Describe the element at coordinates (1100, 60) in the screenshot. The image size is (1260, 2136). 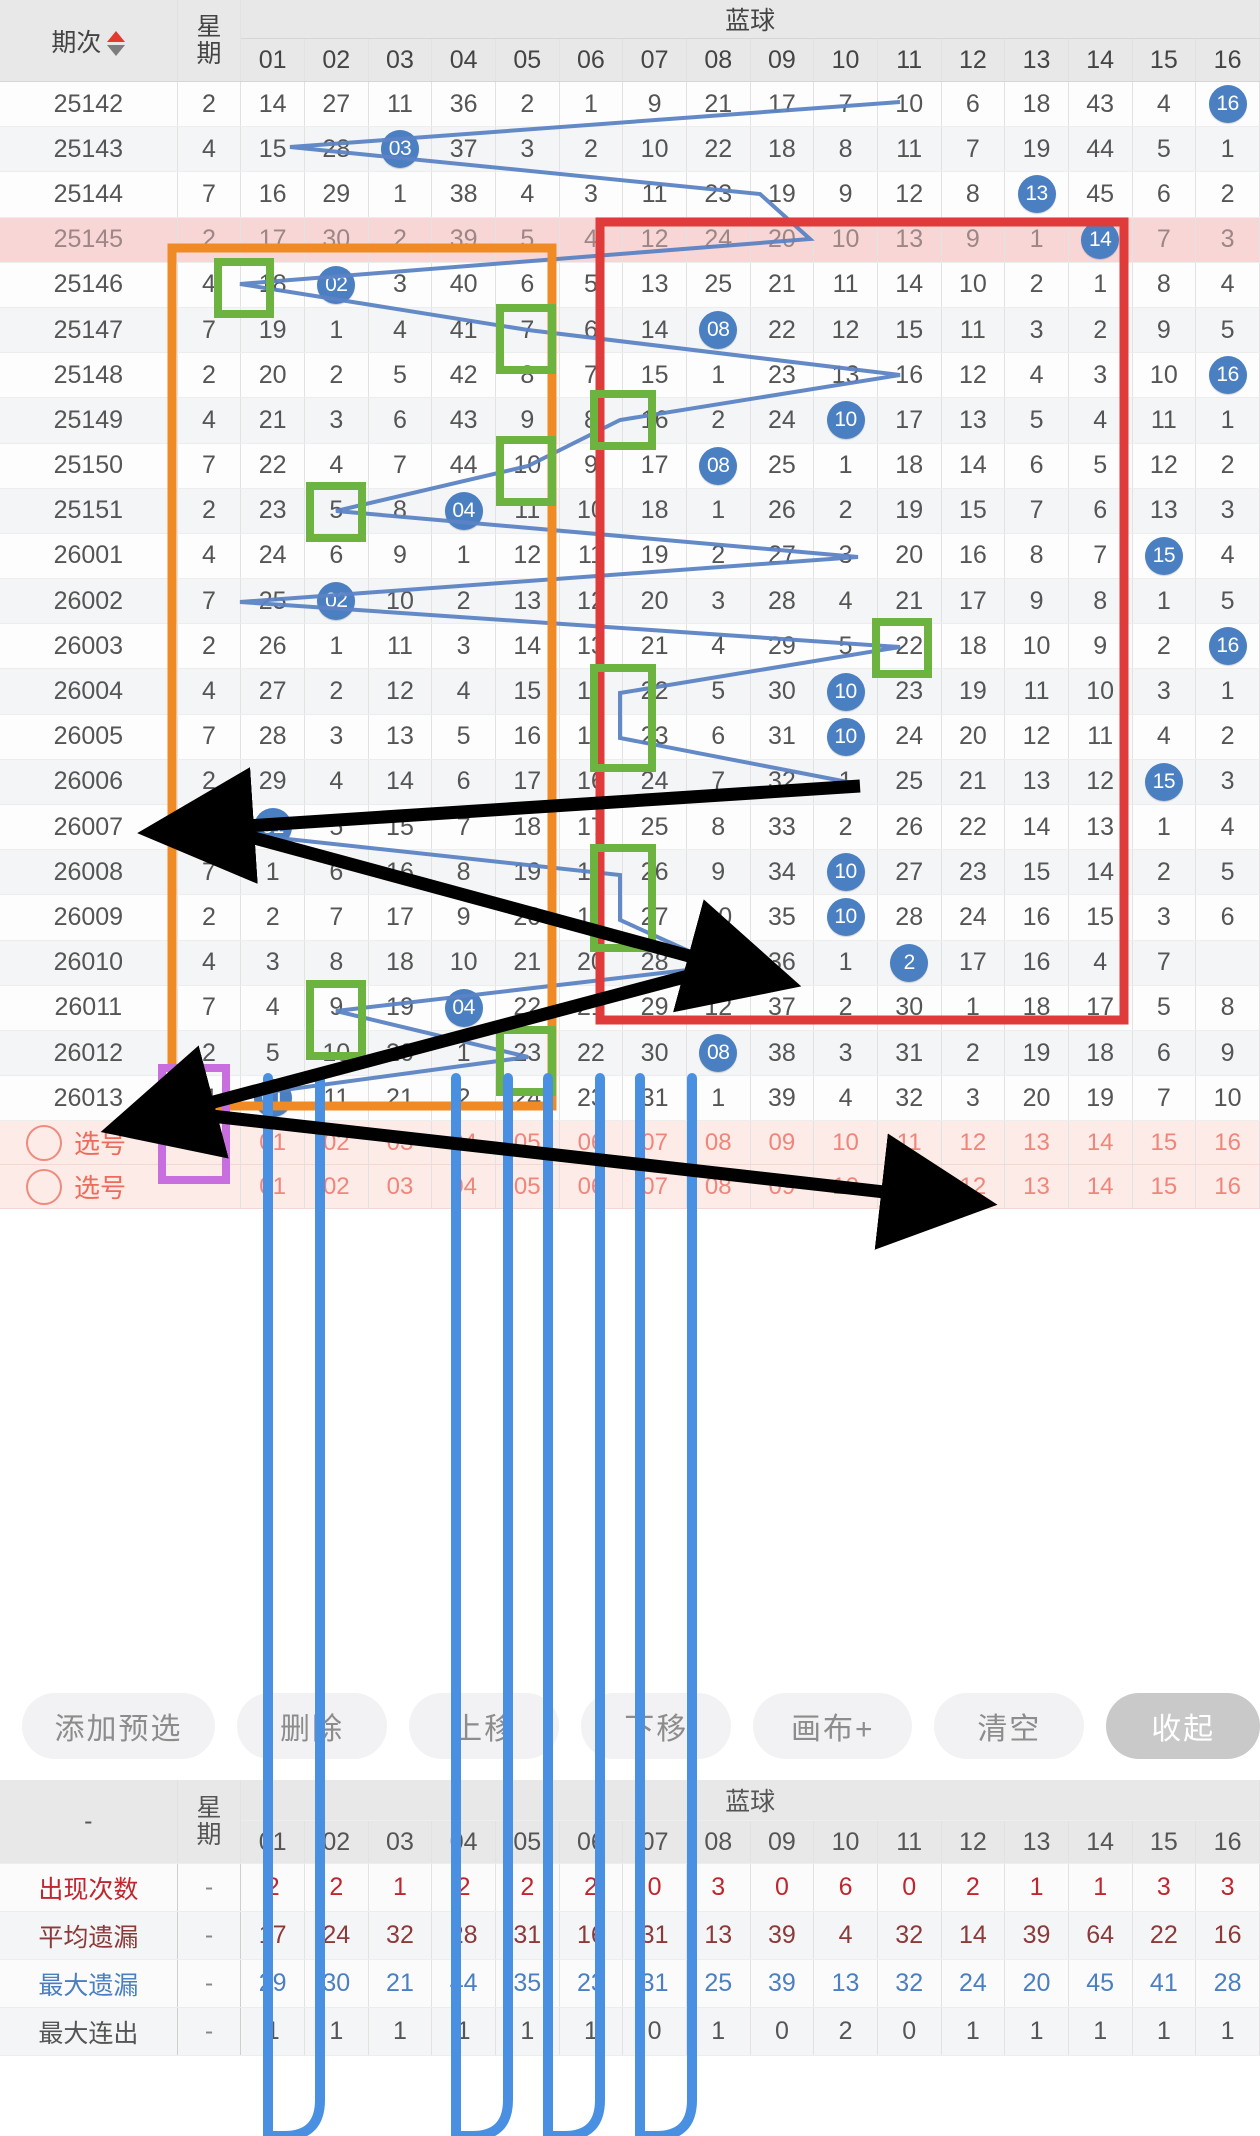
I see `column-header-14: 14` at that location.